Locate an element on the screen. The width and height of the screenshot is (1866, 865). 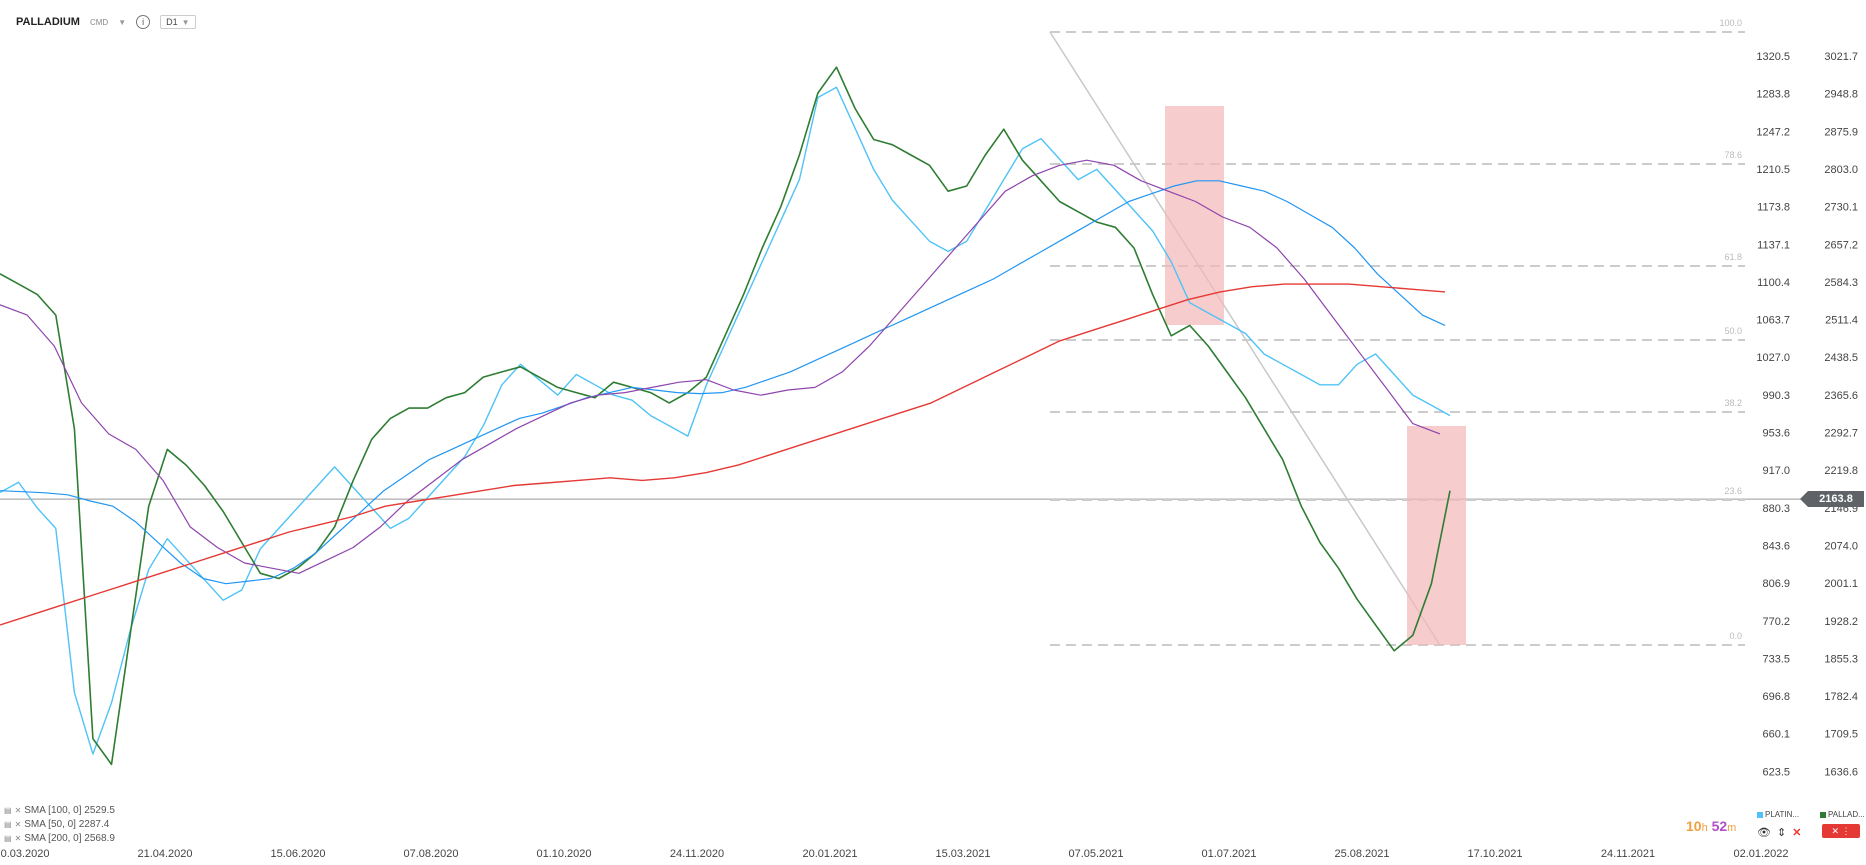
price-marker-arrow is located at coordinates (1804, 499).